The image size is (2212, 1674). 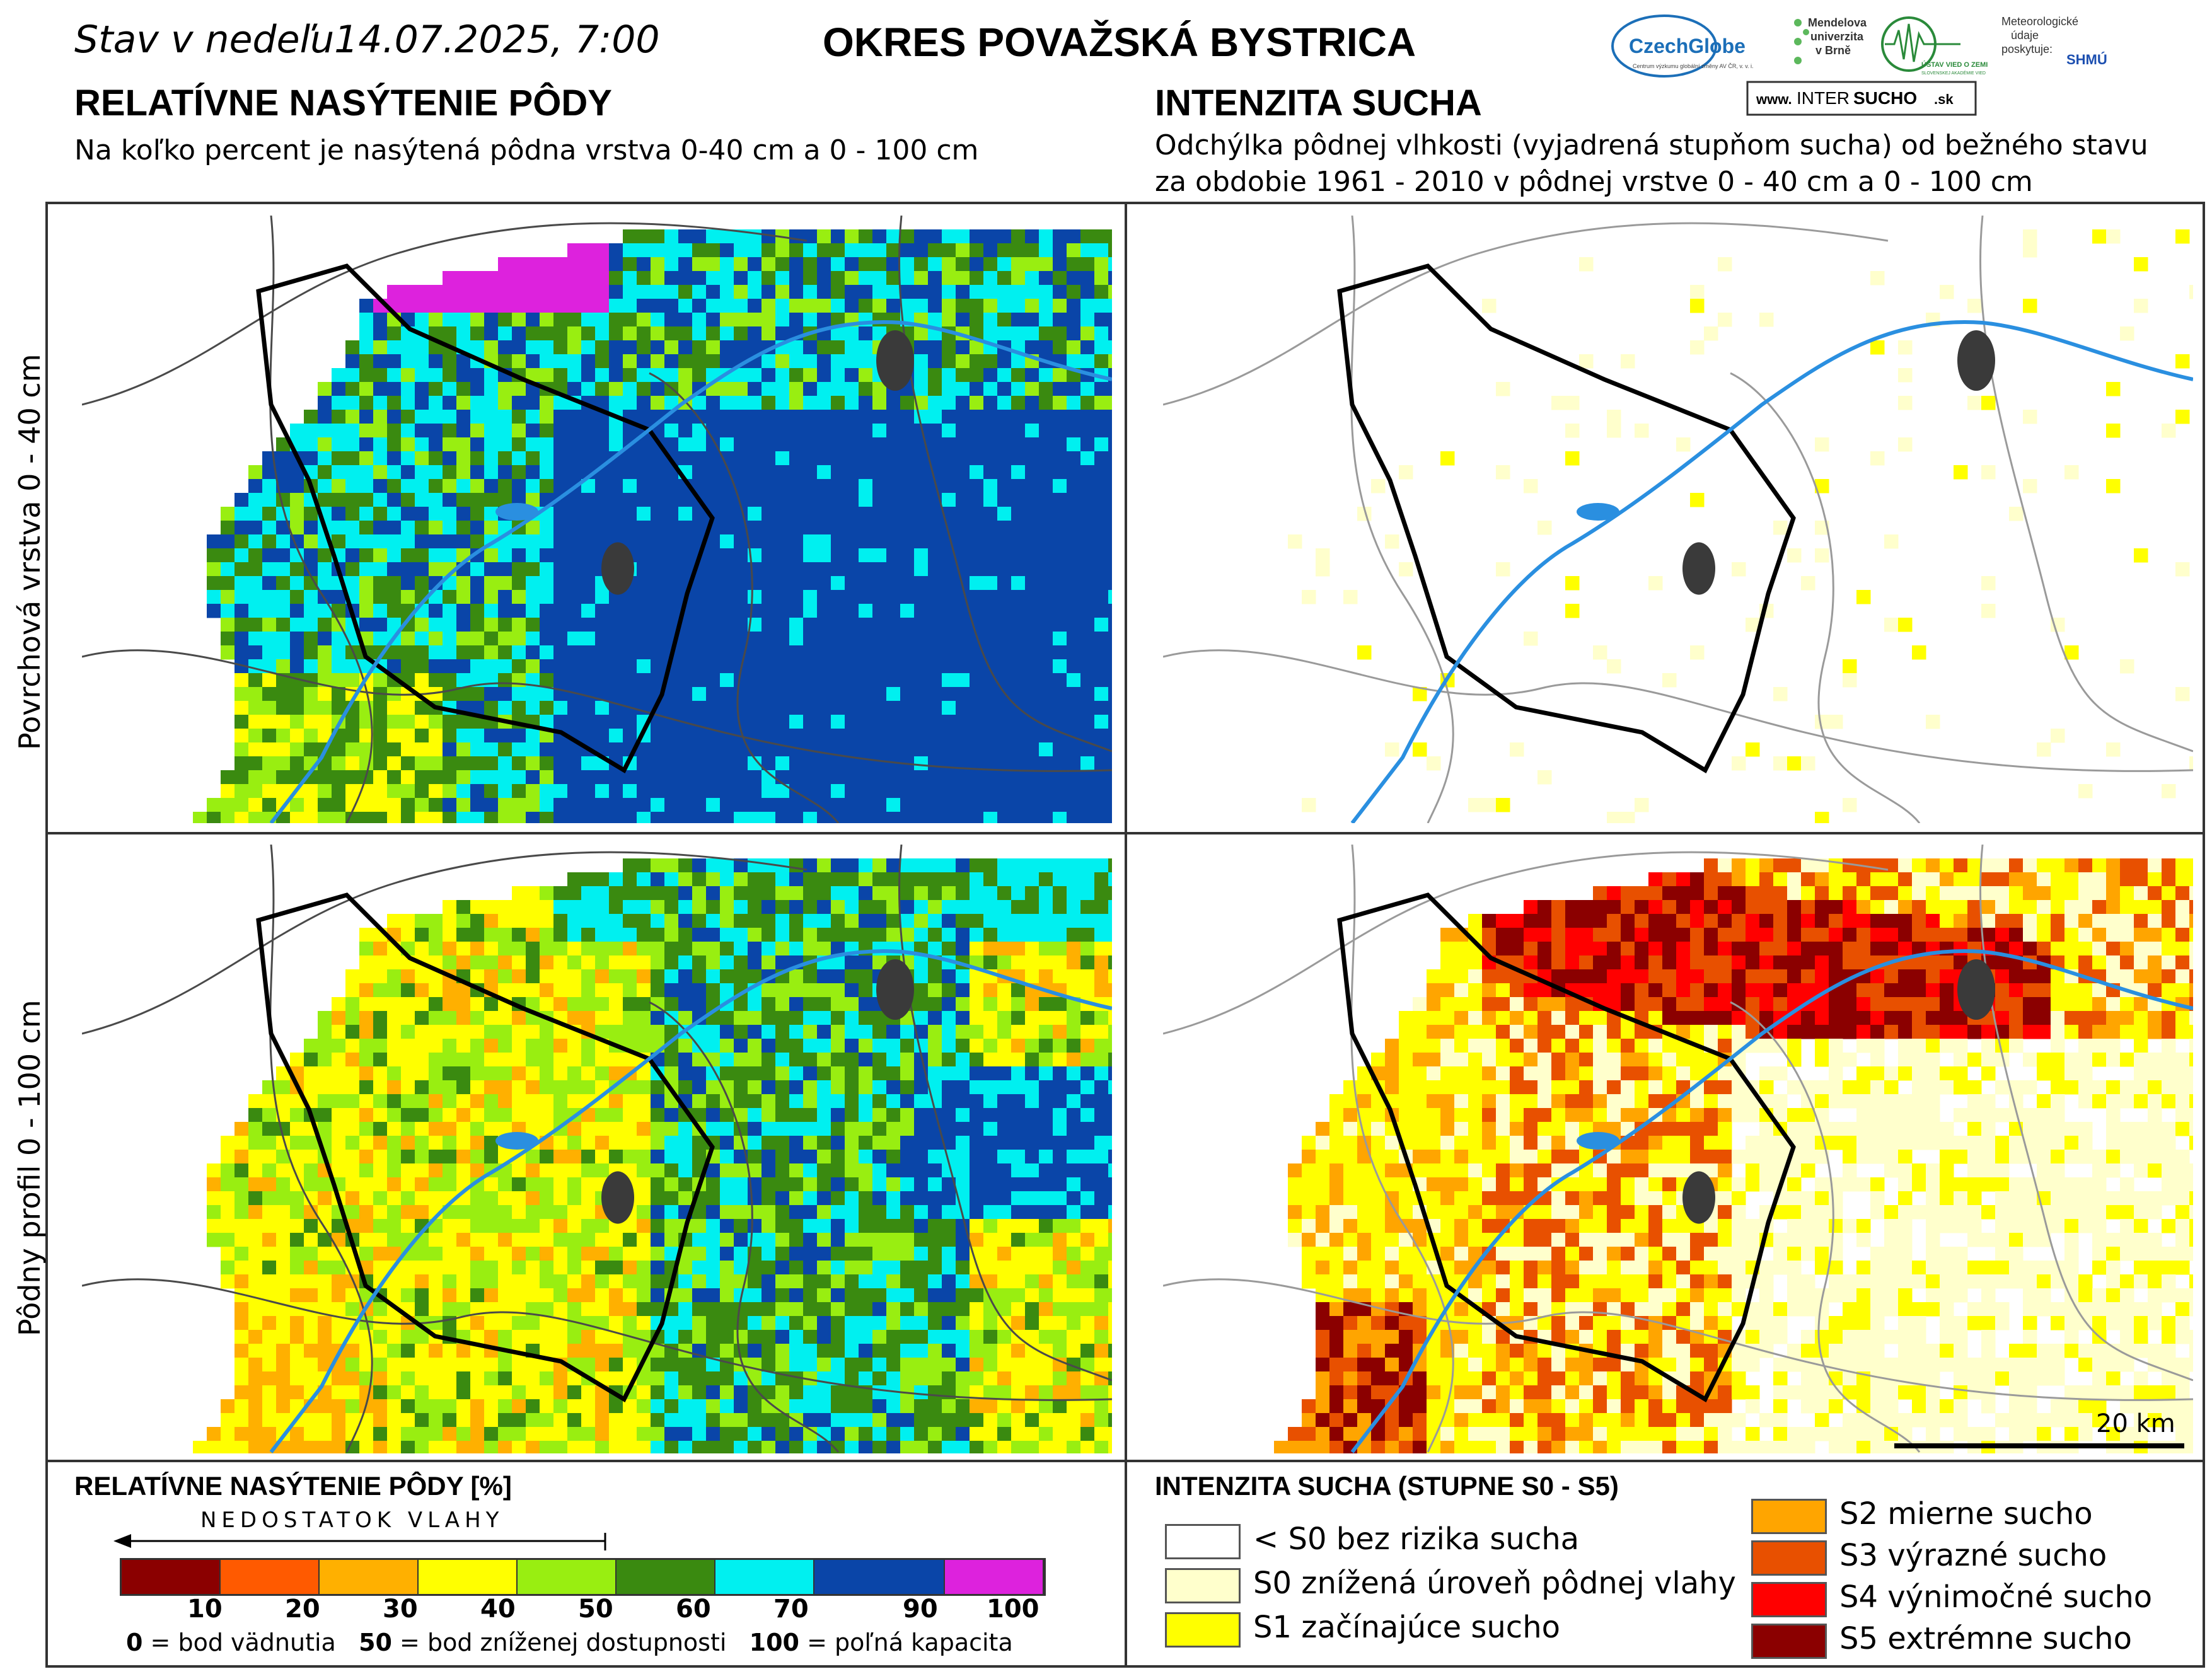 I want to click on intersucho-part-b: SUCHO, so click(x=1885, y=98).